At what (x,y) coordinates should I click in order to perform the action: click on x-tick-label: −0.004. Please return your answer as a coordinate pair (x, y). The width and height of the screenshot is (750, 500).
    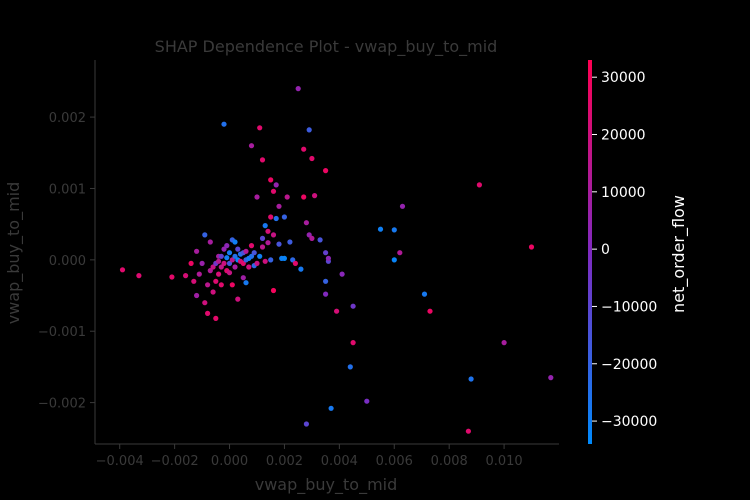
    Looking at the image, I should click on (120, 461).